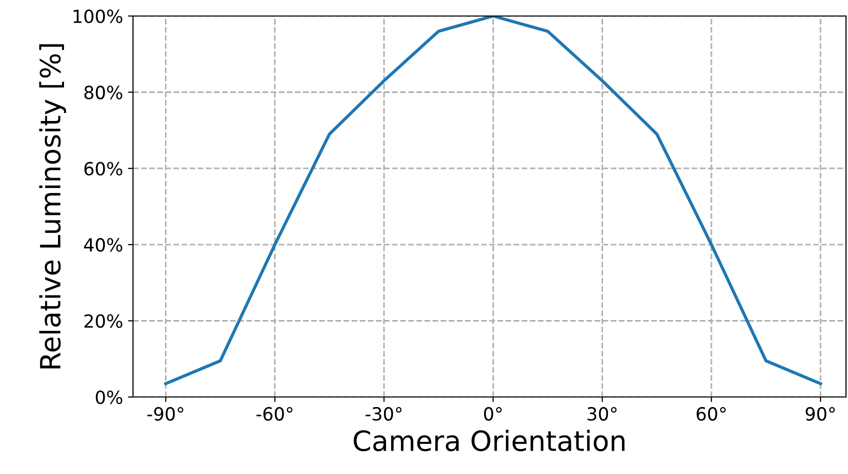  I want to click on y-axis-title: Relative Luminosity [%], so click(52, 206).